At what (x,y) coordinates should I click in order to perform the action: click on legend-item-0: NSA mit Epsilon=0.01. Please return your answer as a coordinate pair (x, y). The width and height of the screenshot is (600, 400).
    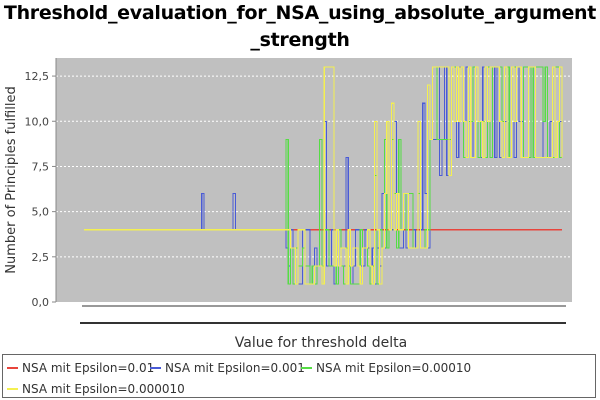
    Looking at the image, I should click on (80, 368).